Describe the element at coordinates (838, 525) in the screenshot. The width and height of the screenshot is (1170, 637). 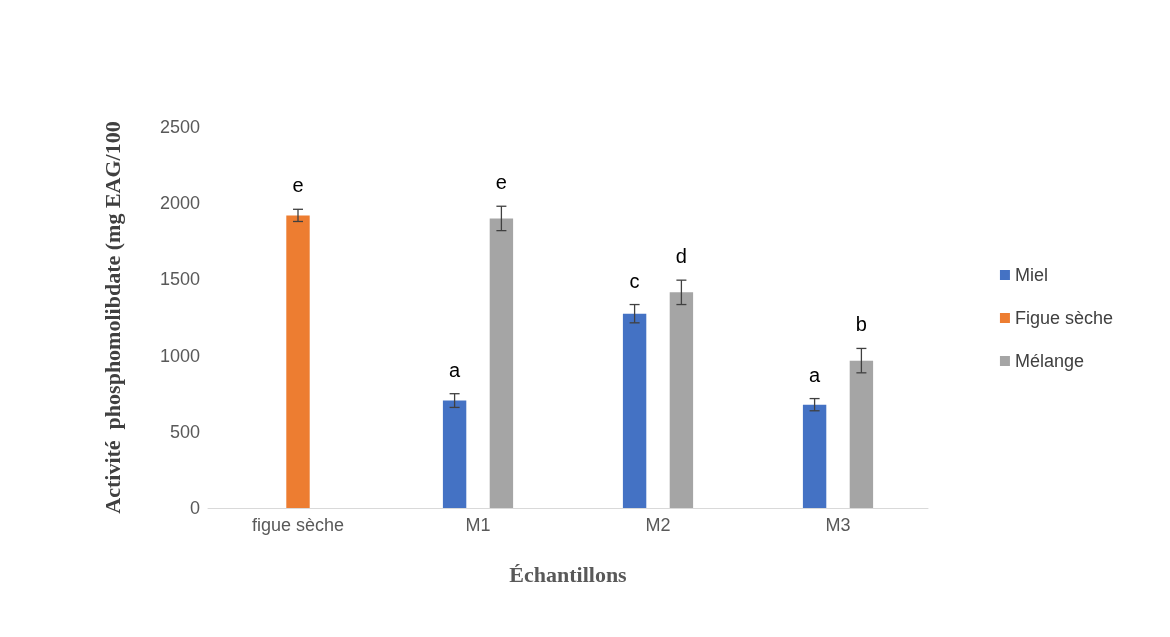
I see `x-tick-label: M3` at that location.